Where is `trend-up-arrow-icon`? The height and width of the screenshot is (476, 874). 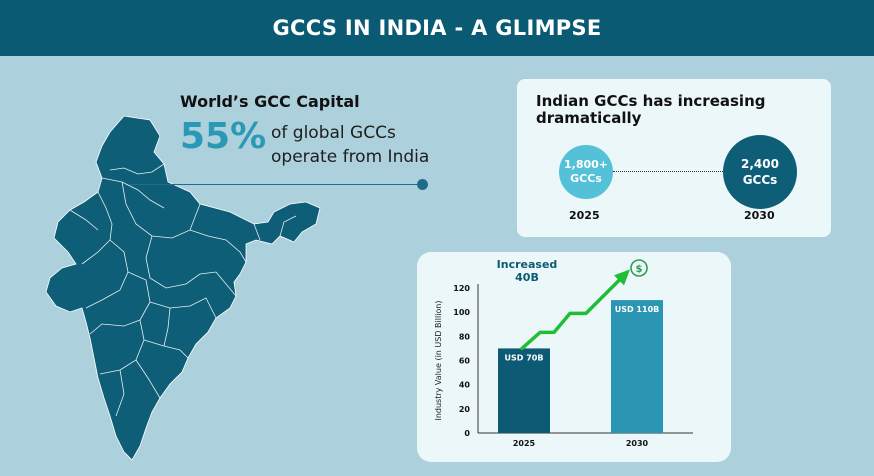 trend-up-arrow-icon is located at coordinates (572, 313).